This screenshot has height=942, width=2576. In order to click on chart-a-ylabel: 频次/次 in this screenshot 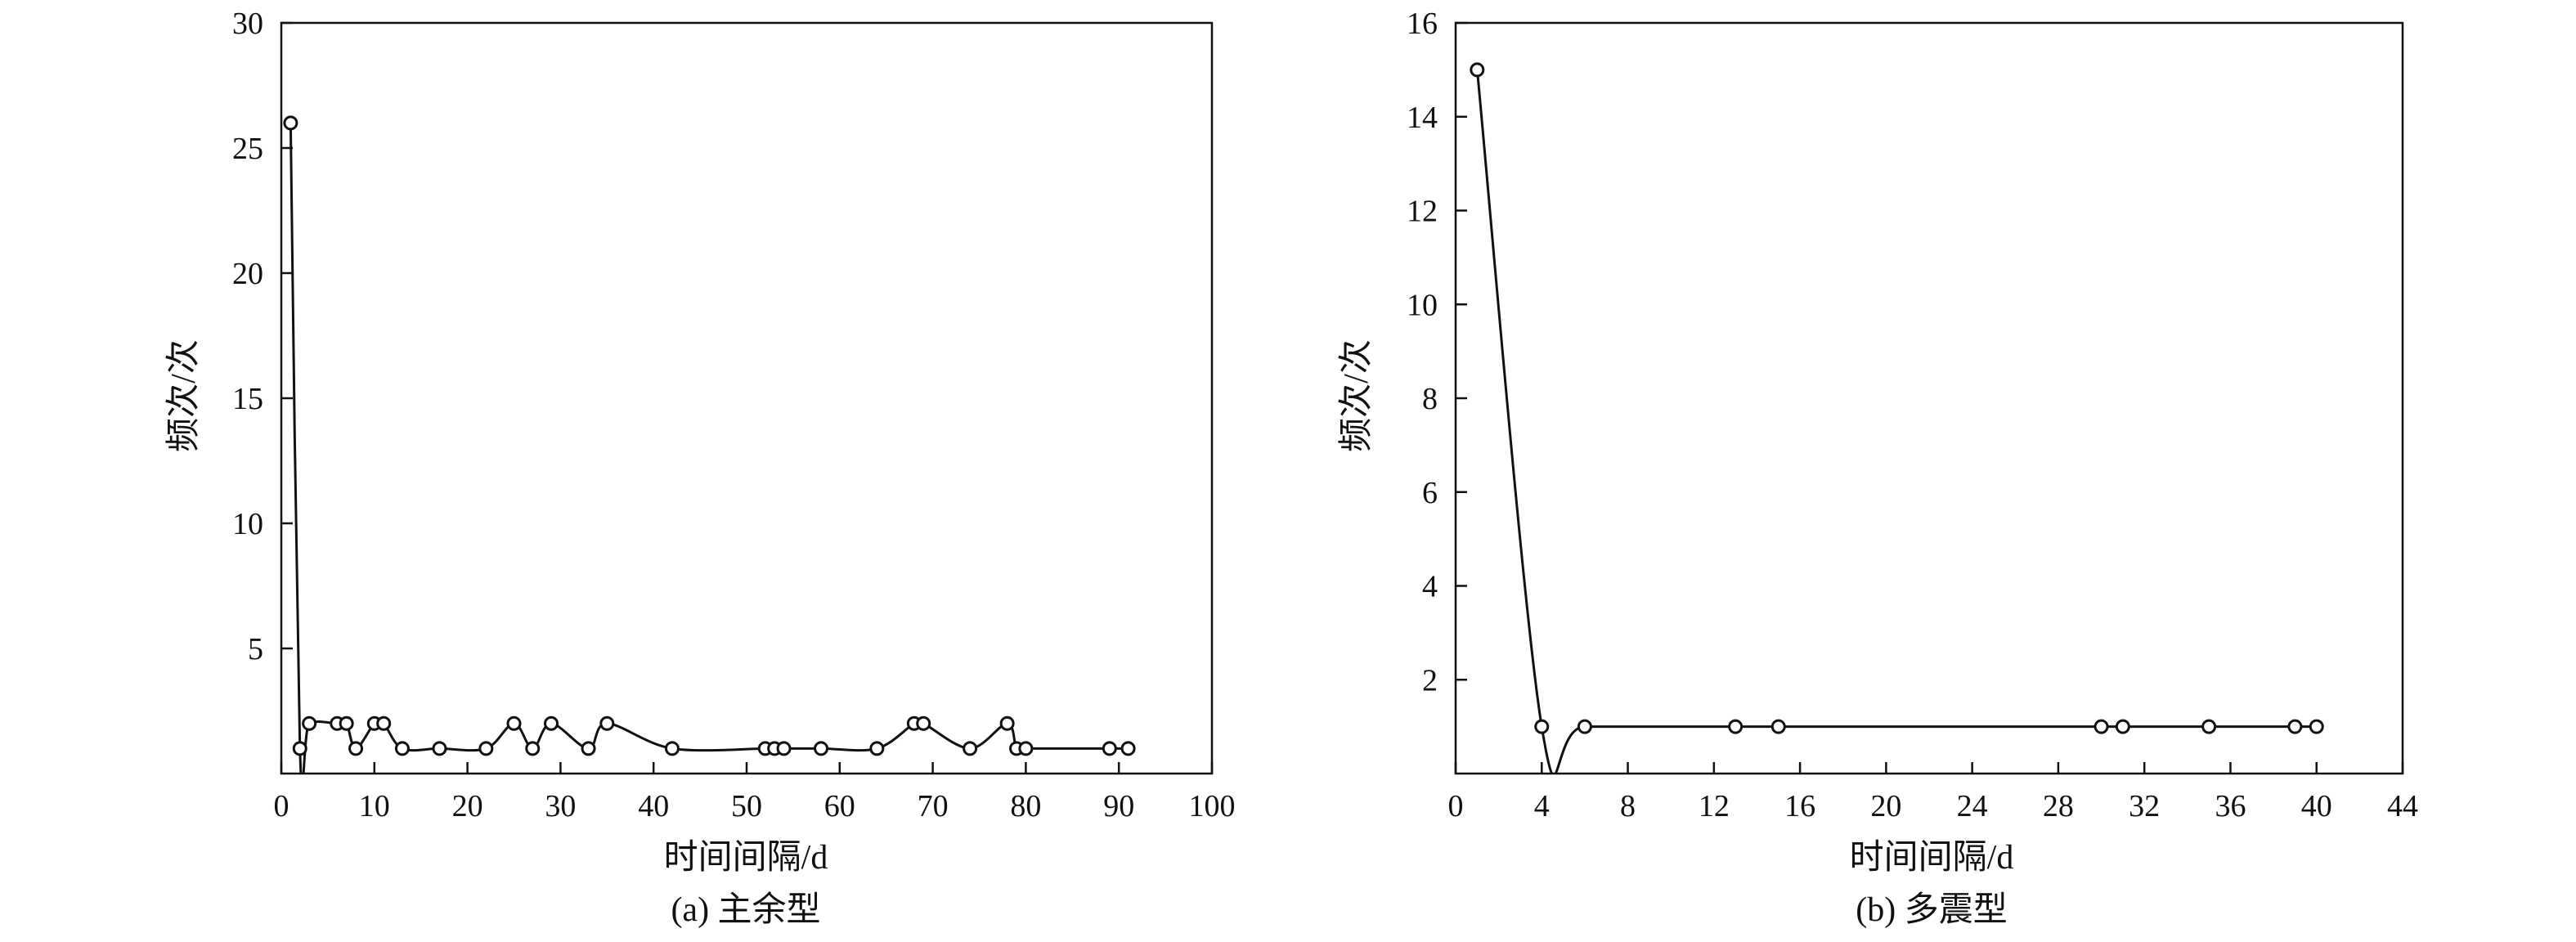, I will do `click(184, 395)`.